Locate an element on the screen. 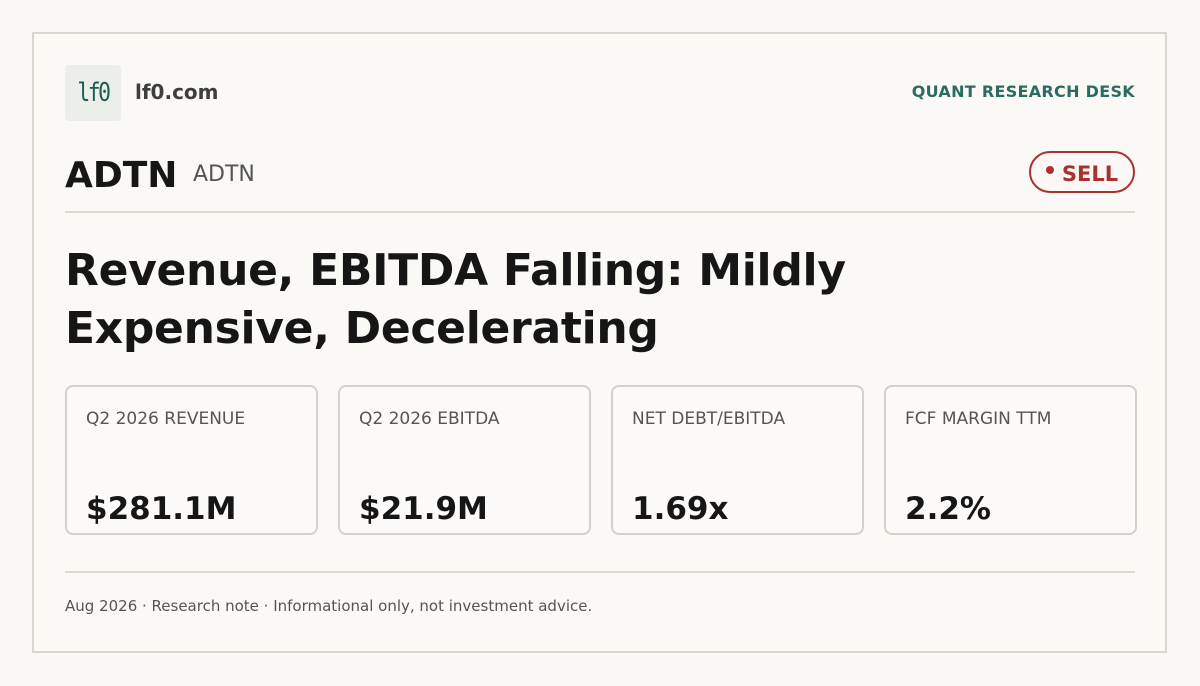 This screenshot has width=1200, height=686. metric-value: $281.1M is located at coordinates (161, 509).